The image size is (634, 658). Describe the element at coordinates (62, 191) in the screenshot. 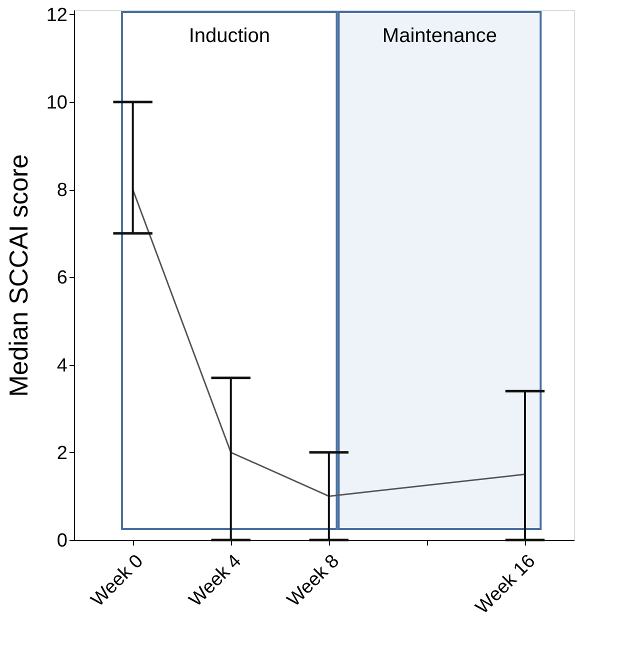

I see `y-tick-label: 8` at that location.